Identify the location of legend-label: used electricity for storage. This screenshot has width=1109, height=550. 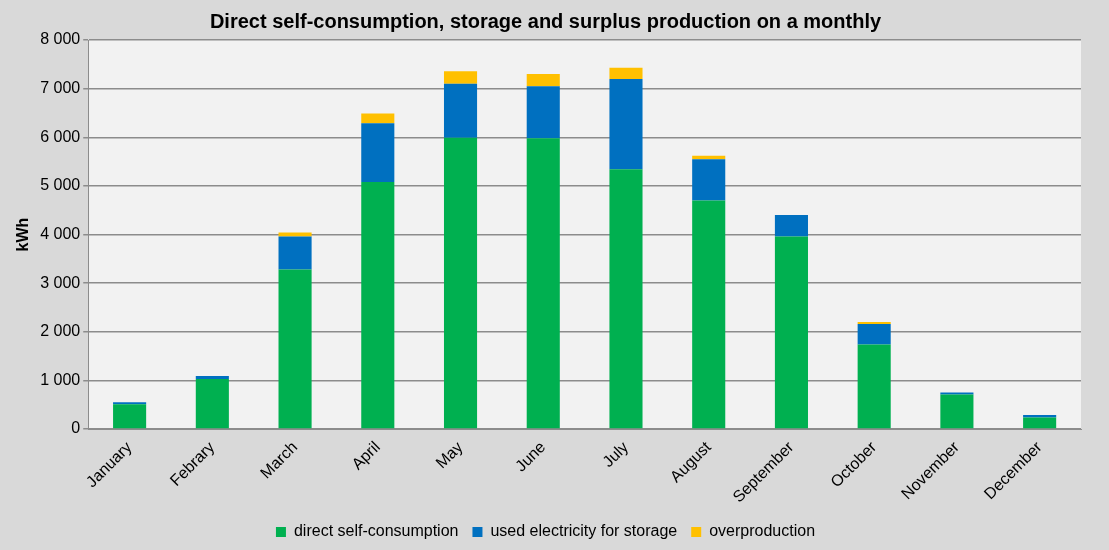
(584, 531).